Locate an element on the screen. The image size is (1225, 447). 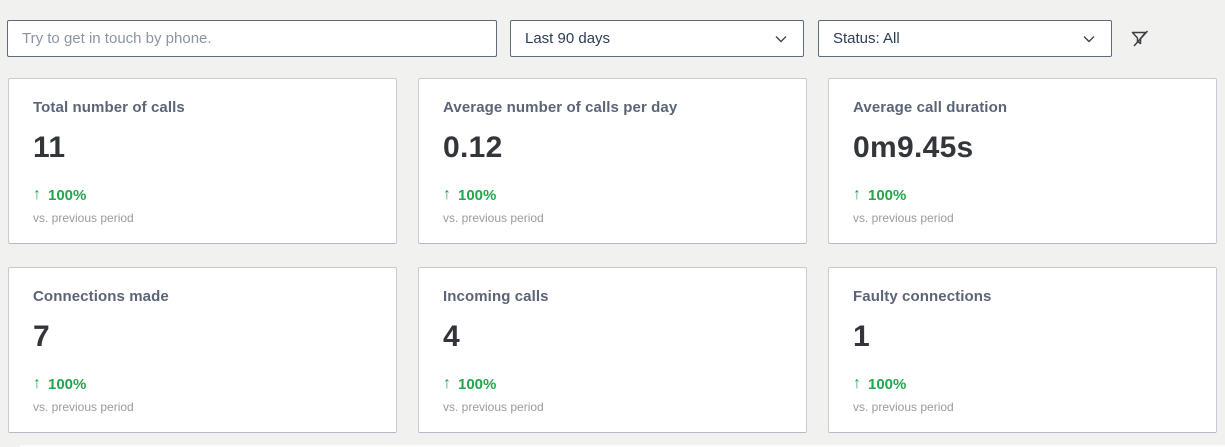
card-title: Total number of calls is located at coordinates (109, 107).